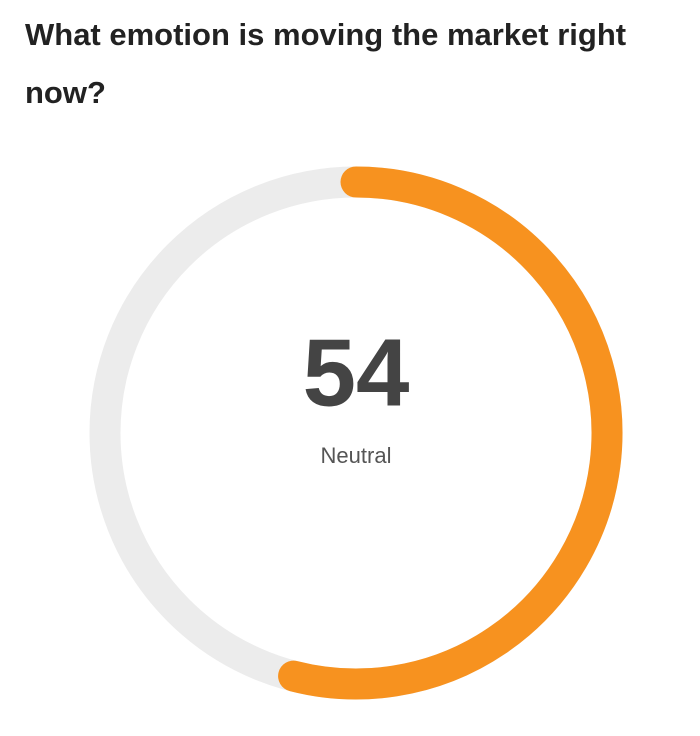  I want to click on gauge-label: Neutral, so click(356, 455).